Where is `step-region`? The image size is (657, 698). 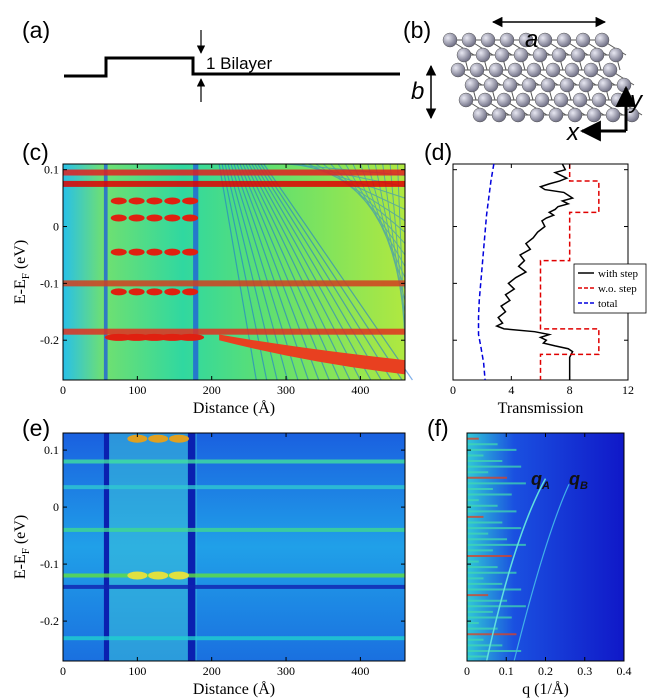 step-region is located at coordinates (150, 547).